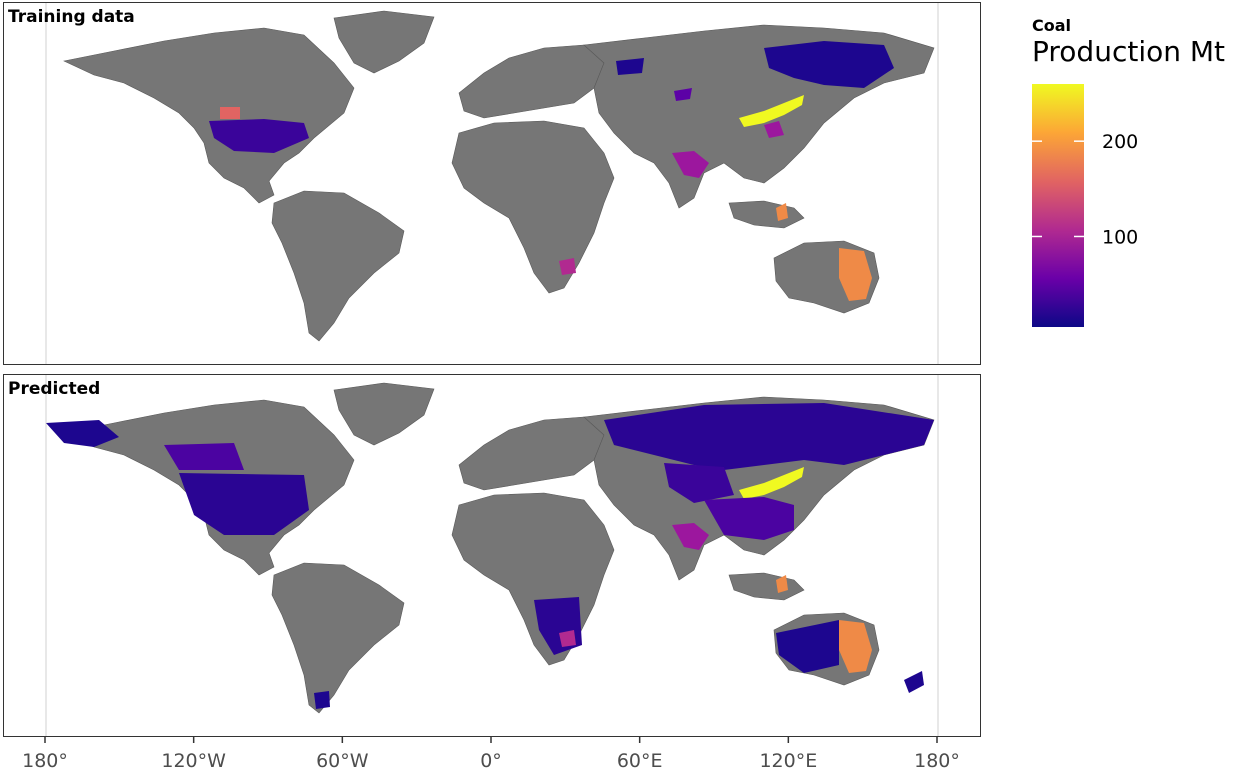 This screenshot has width=1242, height=779. Describe the element at coordinates (774, 129) in the screenshot. I see `region-shanxi` at that location.